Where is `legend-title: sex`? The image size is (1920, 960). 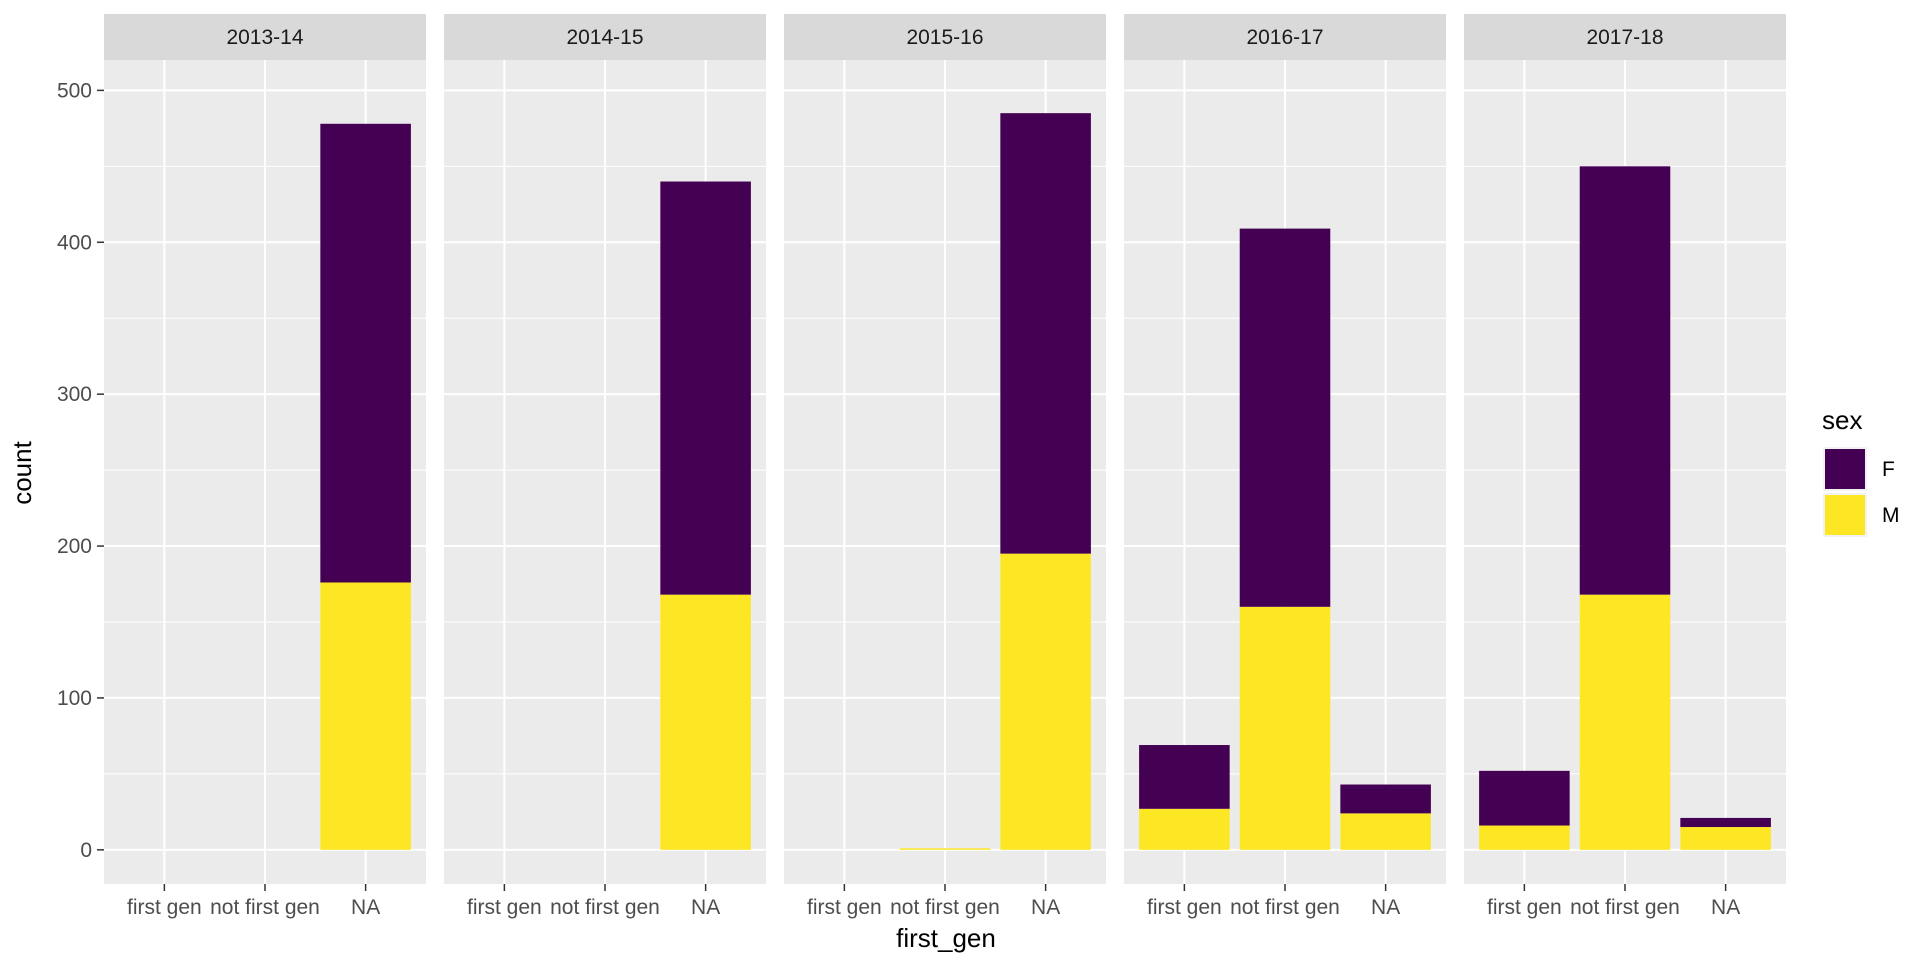 legend-title: sex is located at coordinates (1842, 420).